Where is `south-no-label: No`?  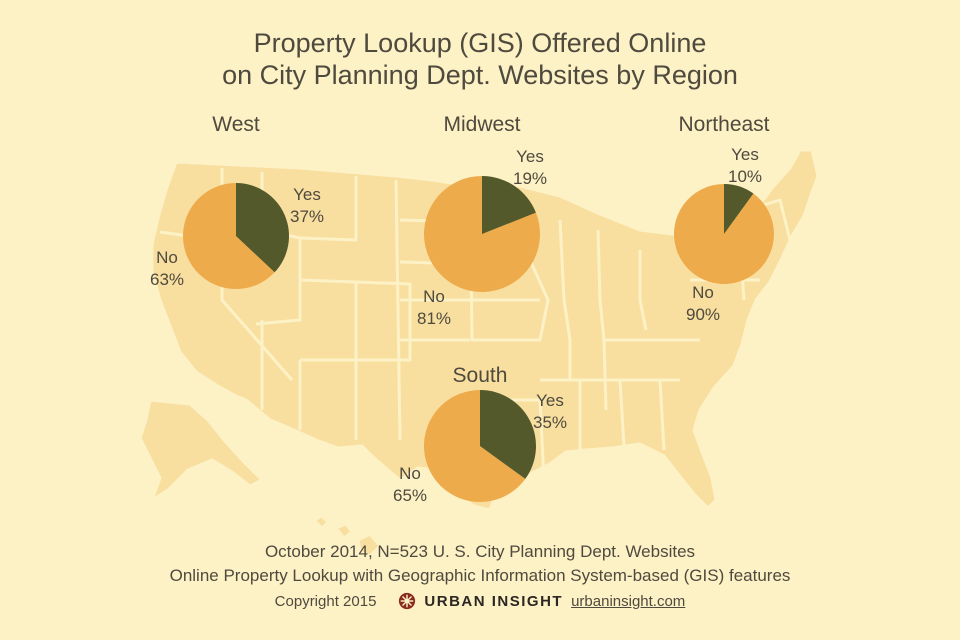 south-no-label: No is located at coordinates (410, 473).